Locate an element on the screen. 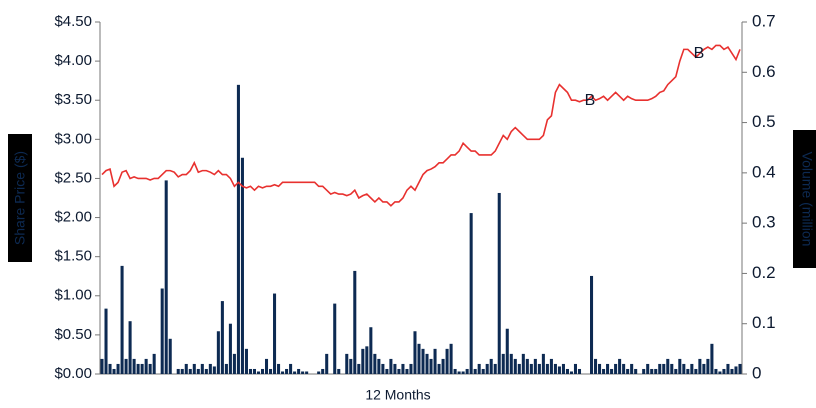 The height and width of the screenshot is (408, 816). y2-label-box is located at coordinates (804, 199).